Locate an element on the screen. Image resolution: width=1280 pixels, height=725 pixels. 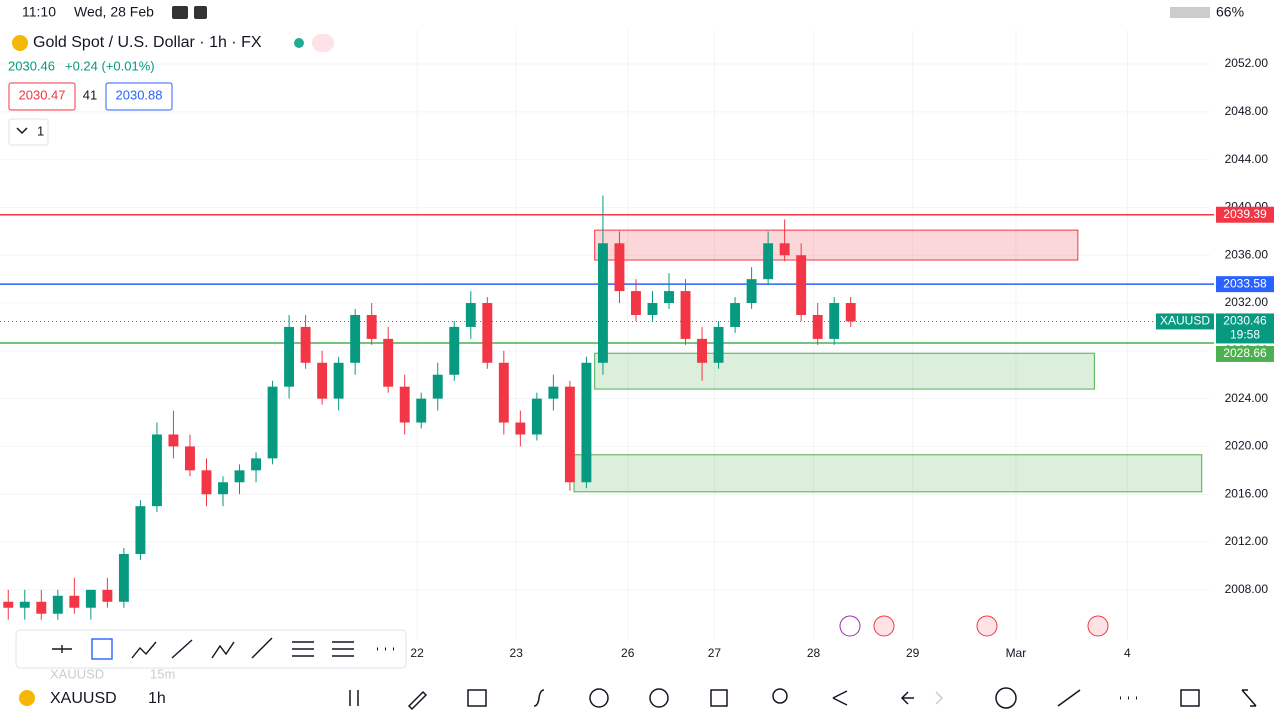
battery: 66% is located at coordinates (1230, 12).